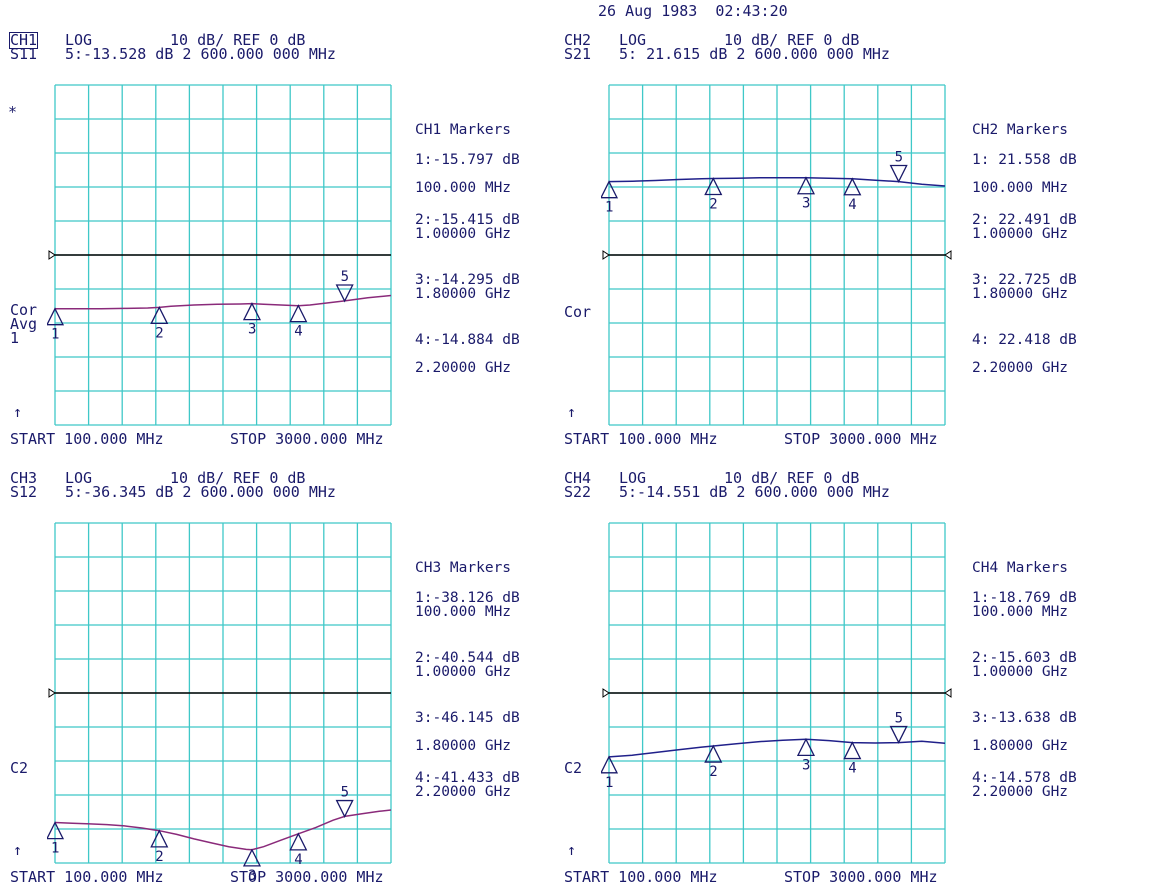  Describe the element at coordinates (467, 340) in the screenshot. I see `marker-value: 4:-14.884 dB` at that location.